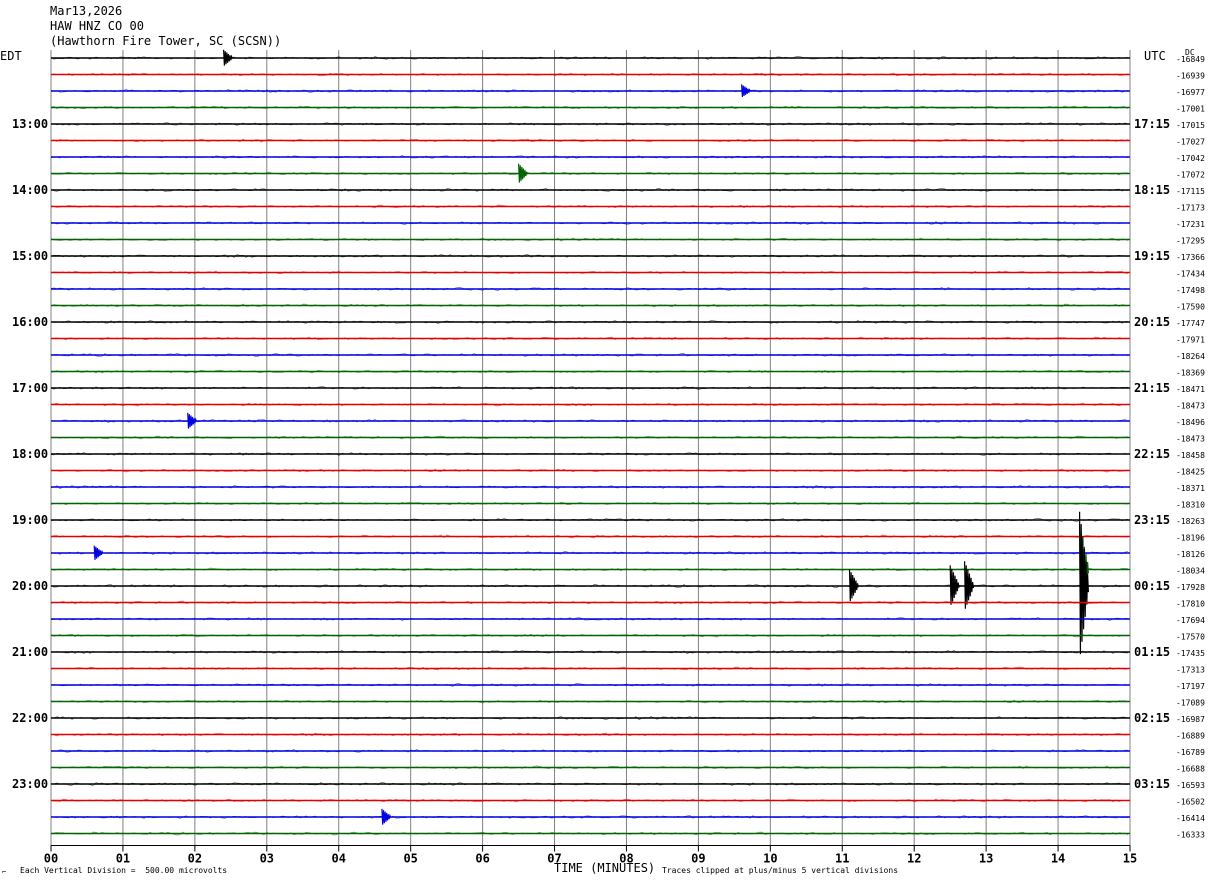  I want to click on x-tick-label: 15, so click(1130, 859).